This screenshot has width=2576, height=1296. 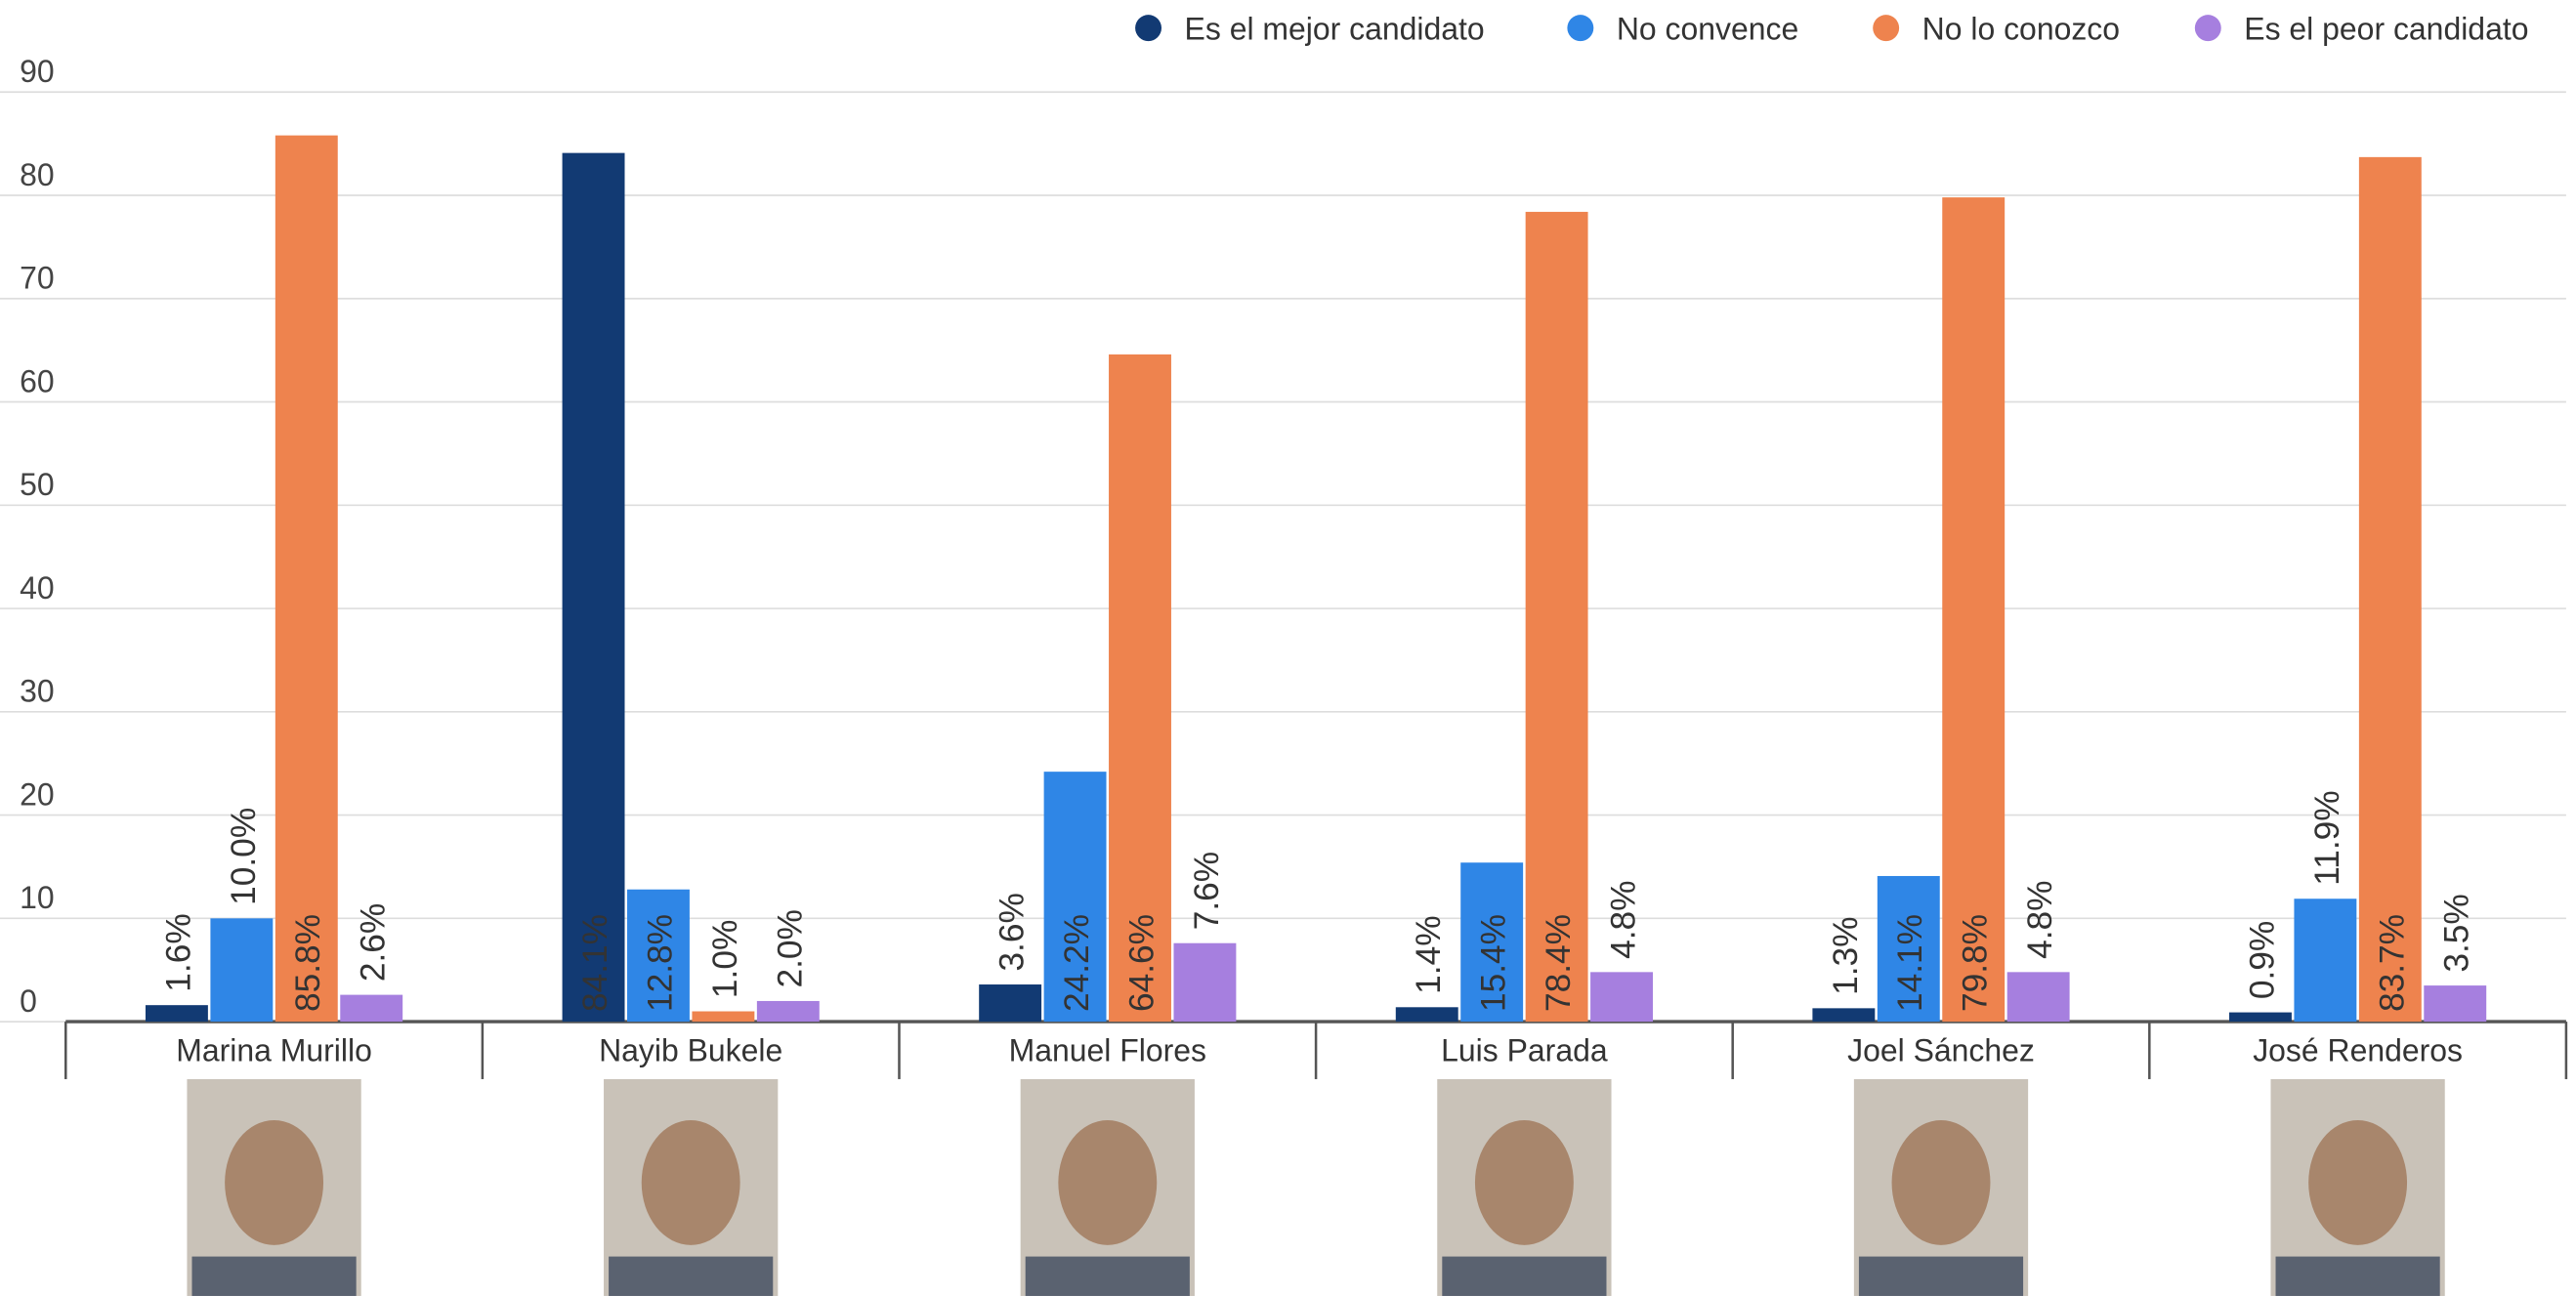 What do you see at coordinates (2262, 960) in the screenshot?
I see `value-label: 0.9%` at bounding box center [2262, 960].